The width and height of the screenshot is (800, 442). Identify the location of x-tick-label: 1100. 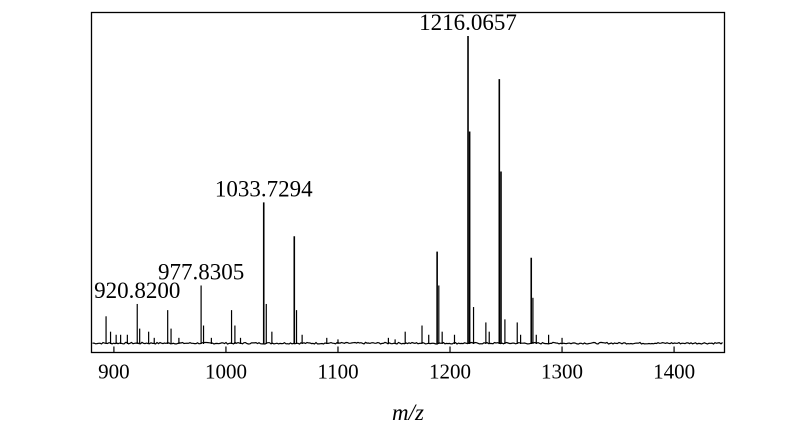
(337, 372).